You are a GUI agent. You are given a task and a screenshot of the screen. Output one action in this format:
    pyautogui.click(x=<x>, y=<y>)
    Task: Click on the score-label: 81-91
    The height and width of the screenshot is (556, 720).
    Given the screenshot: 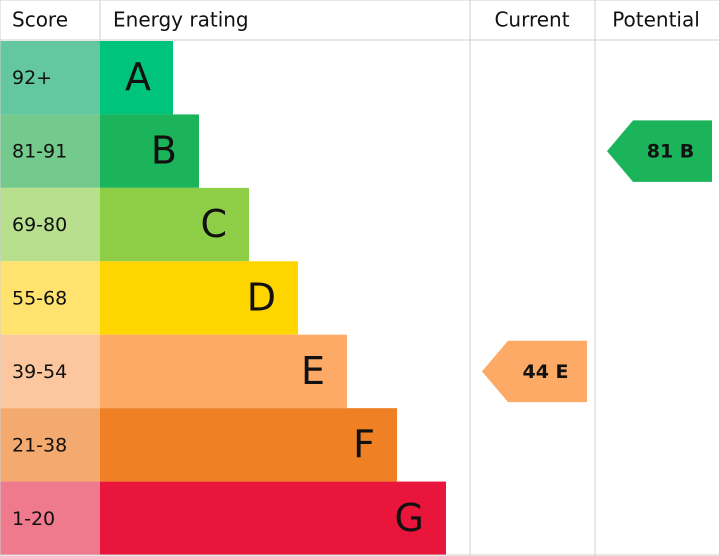 What is the action you would take?
    pyautogui.click(x=39, y=152)
    